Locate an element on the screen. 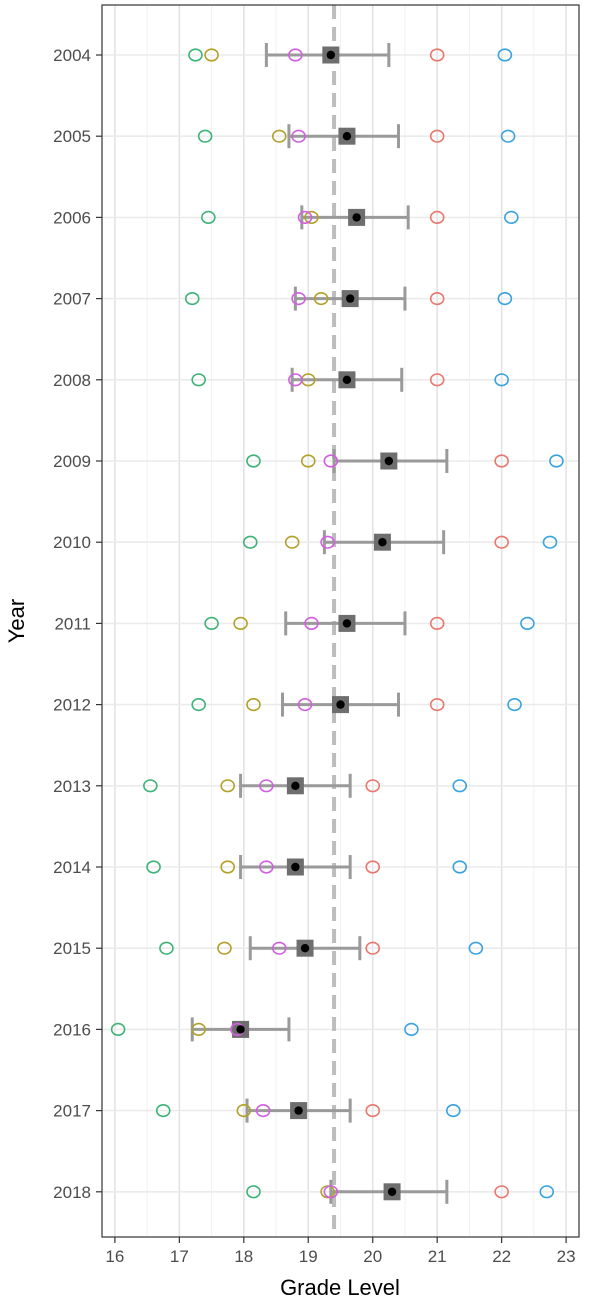 The width and height of the screenshot is (604, 1306). point-green-2015 is located at coordinates (166, 948).